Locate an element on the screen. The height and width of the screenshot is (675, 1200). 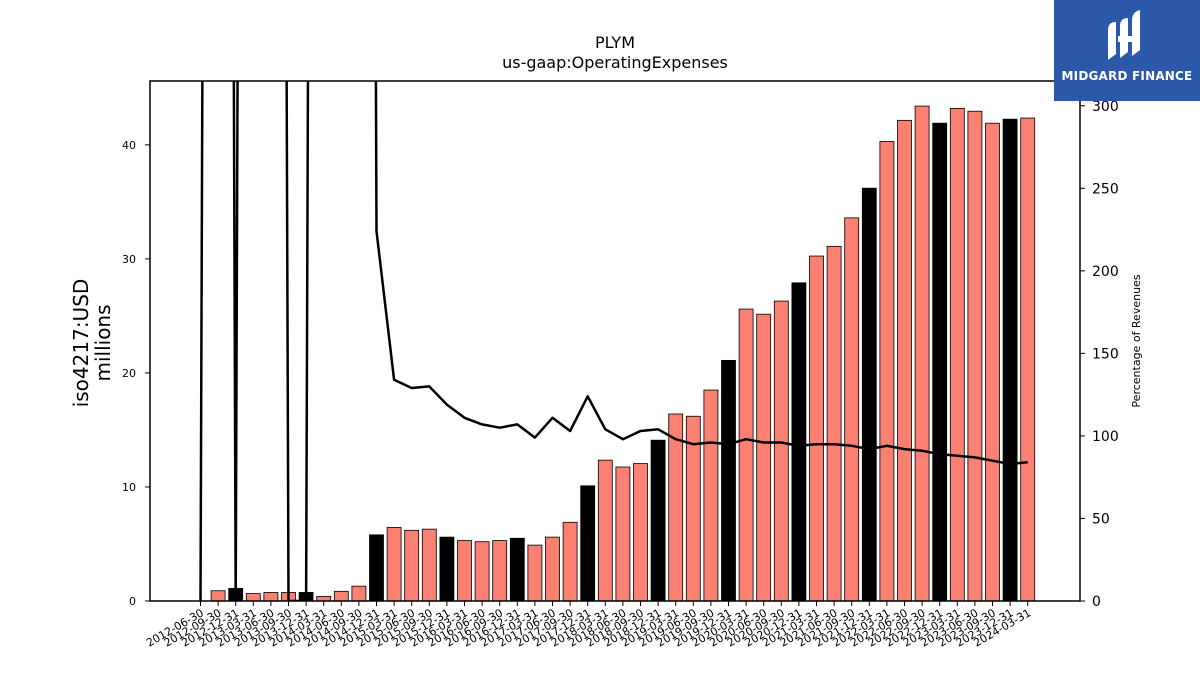
midgard-logo-icon is located at coordinates (1124, 35).